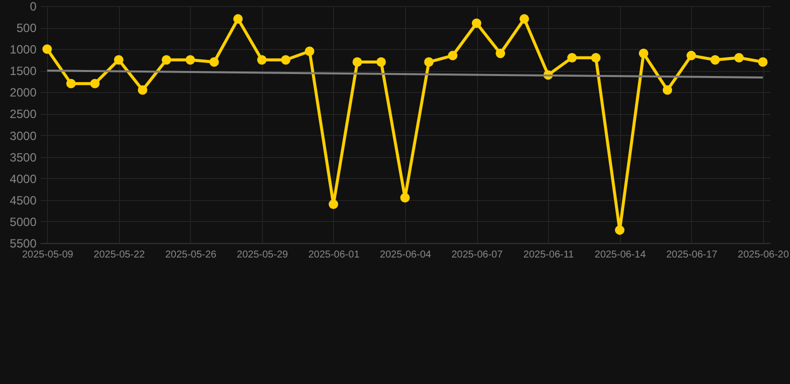 The height and width of the screenshot is (384, 790). Describe the element at coordinates (262, 255) in the screenshot. I see `x-tick-label: 2025-05-29` at that location.